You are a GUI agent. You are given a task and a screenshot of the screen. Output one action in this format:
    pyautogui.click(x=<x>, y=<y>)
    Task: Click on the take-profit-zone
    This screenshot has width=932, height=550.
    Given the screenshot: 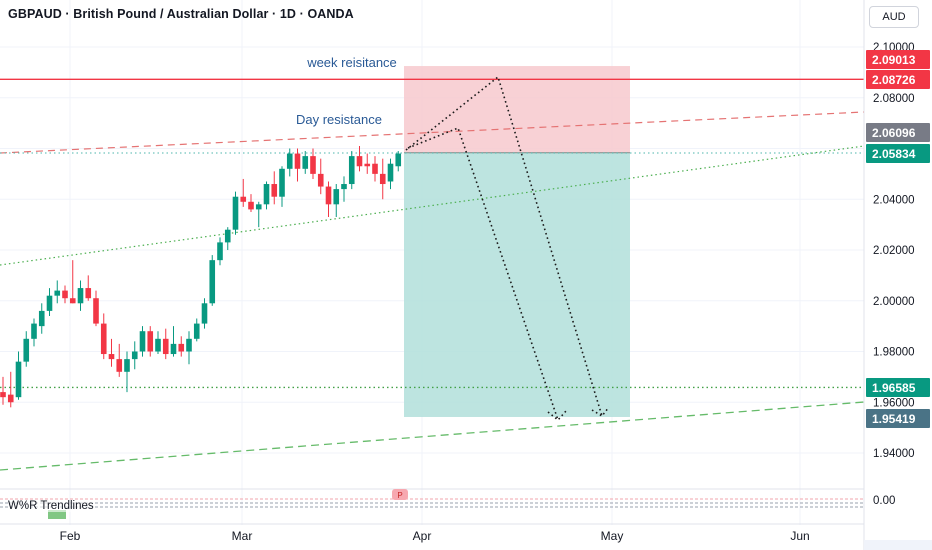 What is the action you would take?
    pyautogui.click(x=517, y=284)
    